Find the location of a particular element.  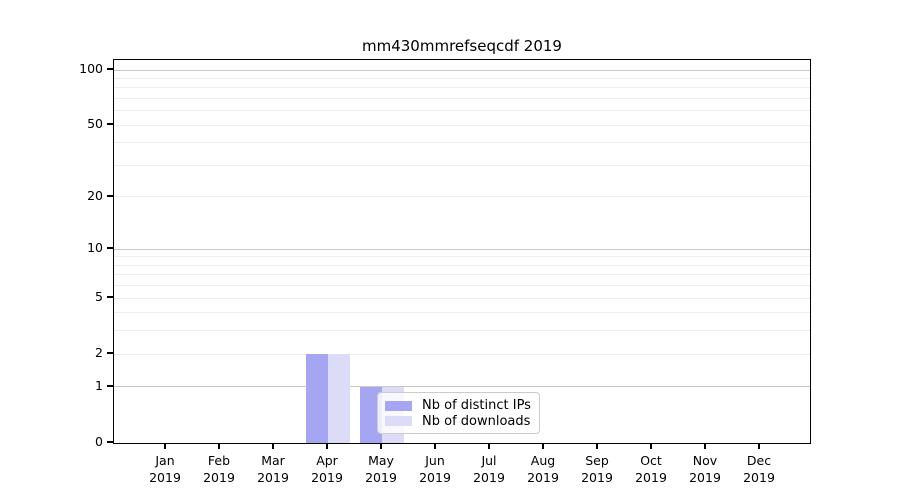

legend: Nb of distinct IPs Nb of downloads is located at coordinates (458, 413).